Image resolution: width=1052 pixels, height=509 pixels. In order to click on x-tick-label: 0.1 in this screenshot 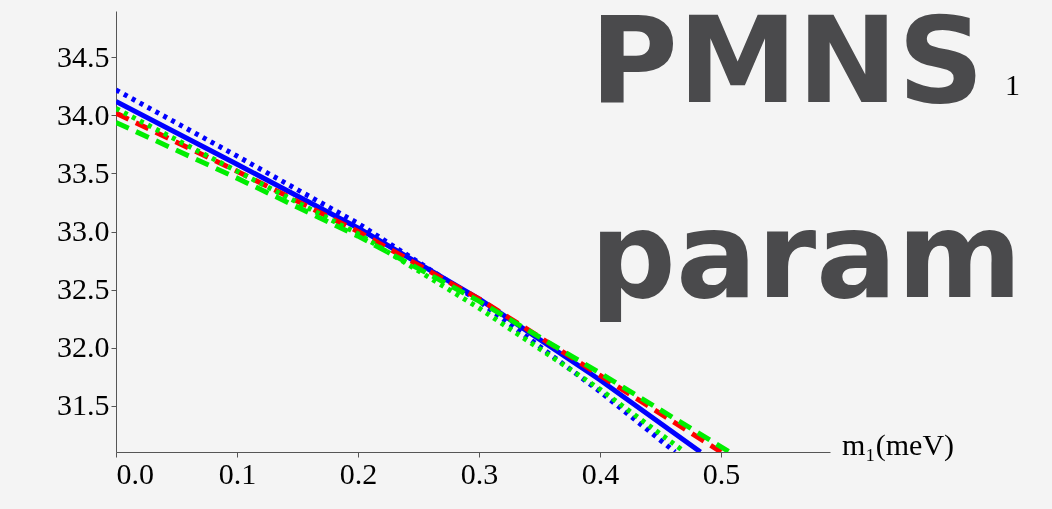, I will do `click(237, 473)`.